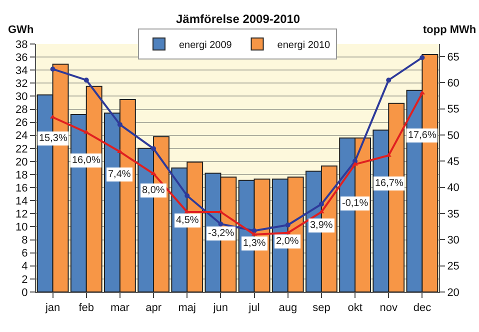 This screenshot has width=479, height=332. I want to click on y2-tick-label: 25, so click(453, 266).